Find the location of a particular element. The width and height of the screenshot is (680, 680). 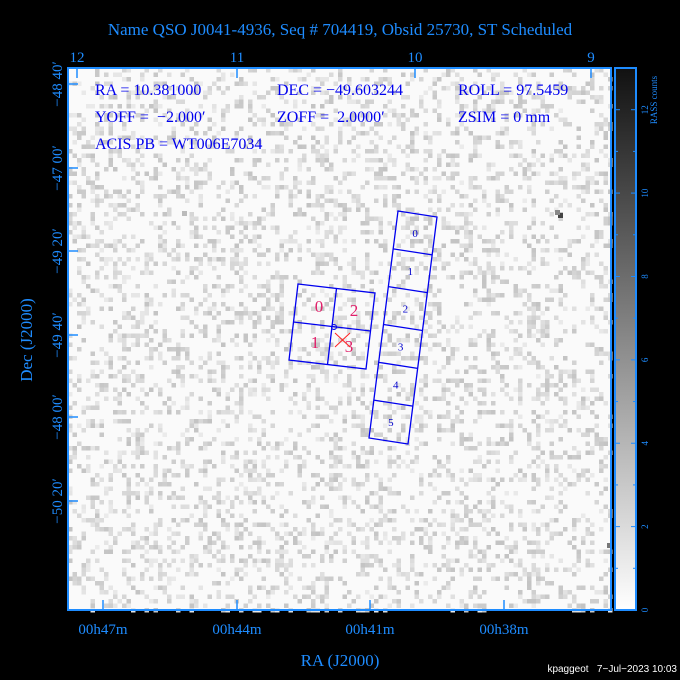

chip-label-s: 5 is located at coordinates (391, 423).